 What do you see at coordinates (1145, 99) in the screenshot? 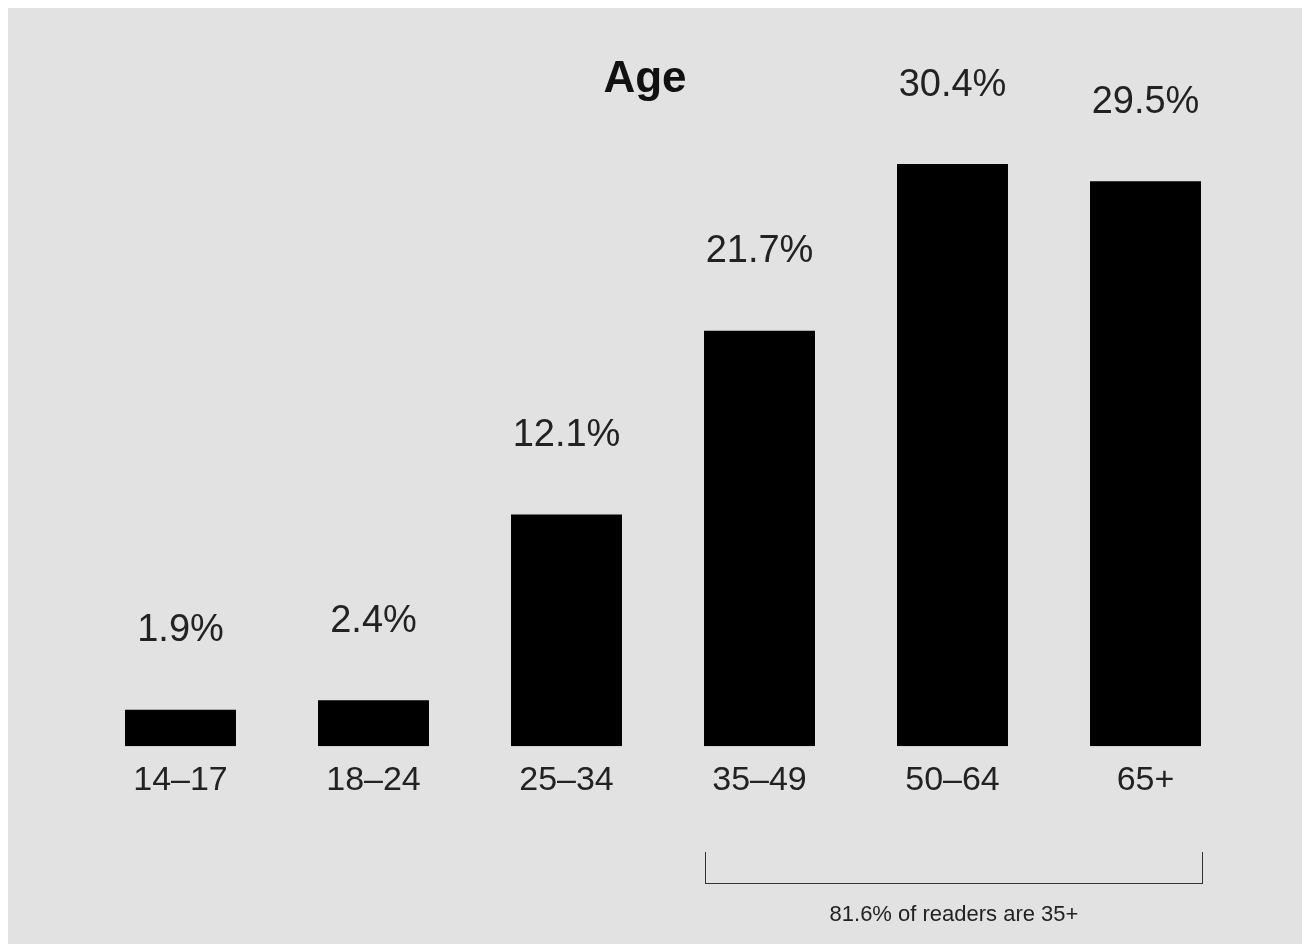
I see `data-label: 29.5%` at bounding box center [1145, 99].